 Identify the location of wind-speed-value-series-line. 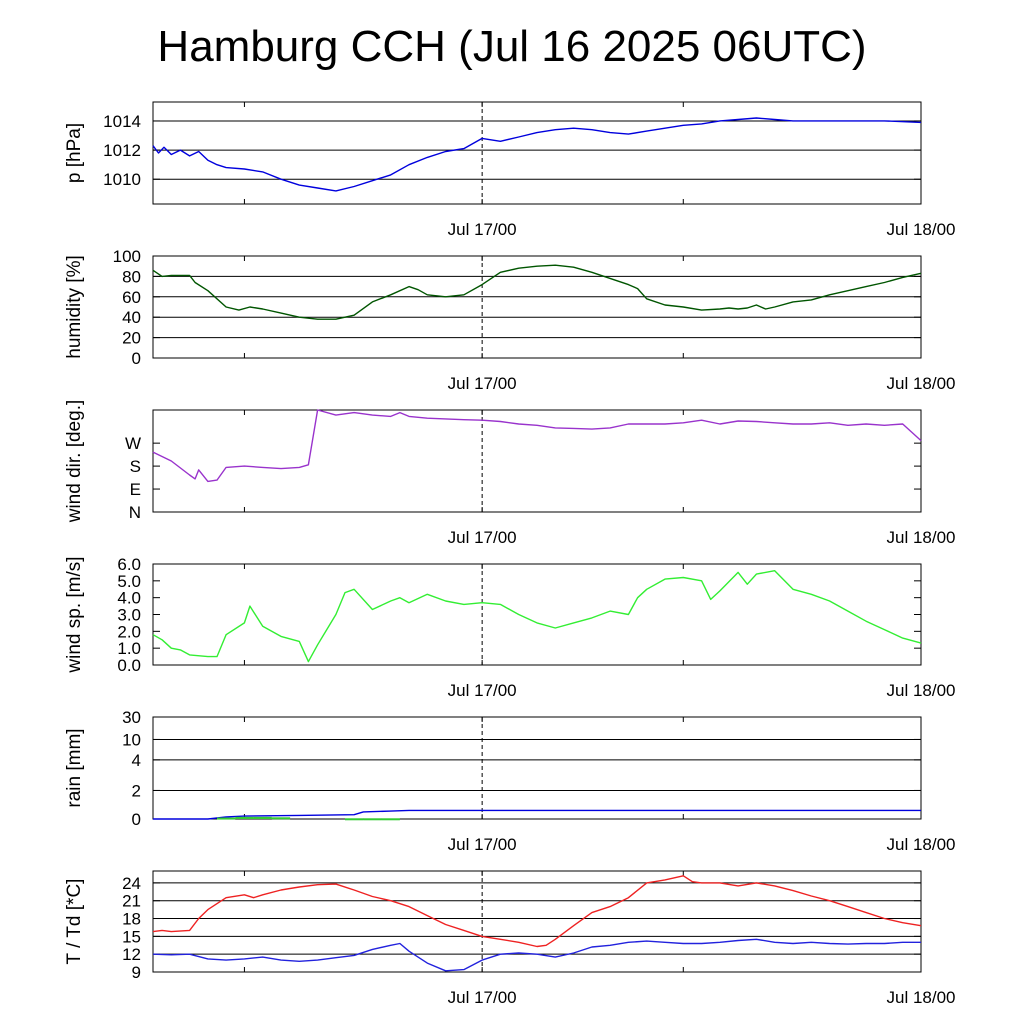
(537, 616).